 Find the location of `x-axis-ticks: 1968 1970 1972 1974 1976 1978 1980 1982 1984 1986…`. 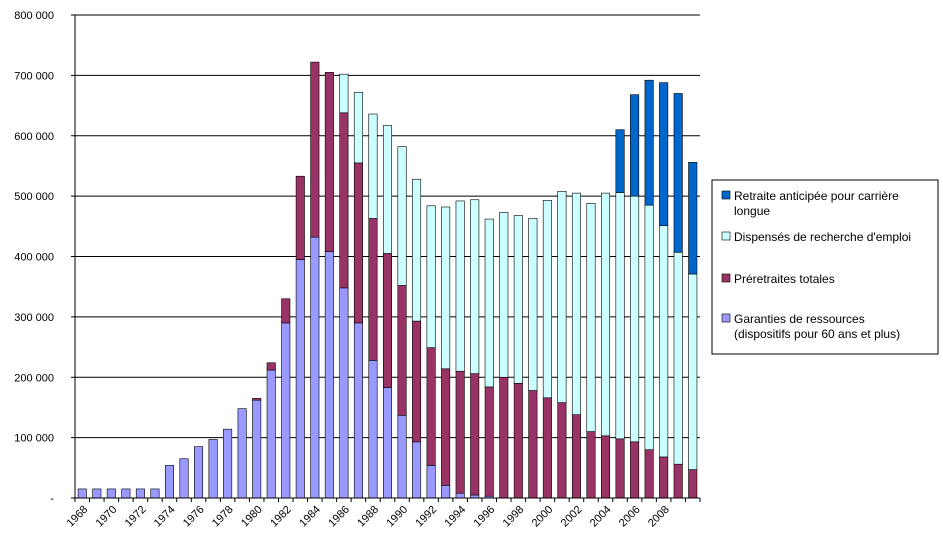

x-axis-ticks: 1968 1970 1972 1974 1976 1978 1980 1982 1984 1986… is located at coordinates (383, 514).